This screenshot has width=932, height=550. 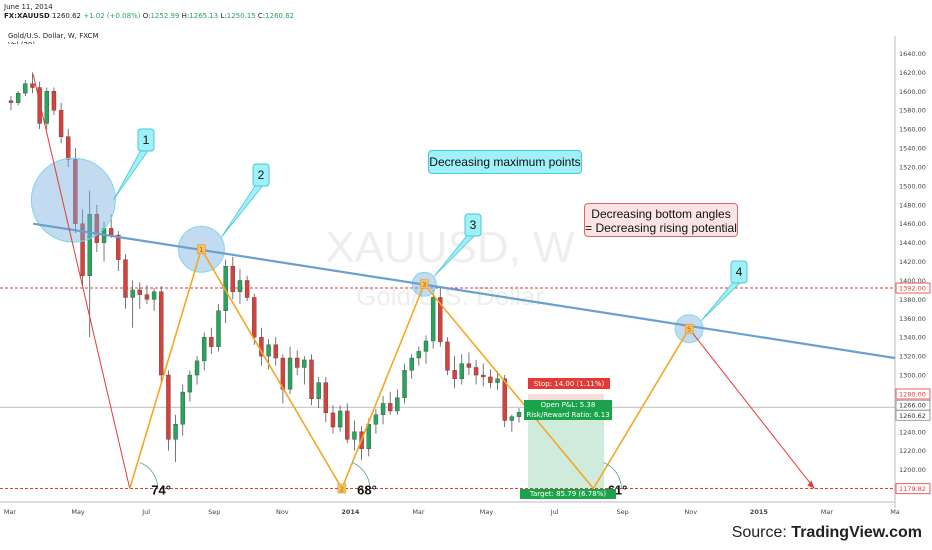 I want to click on symbol: FX:XAUUSD, so click(x=27, y=16).